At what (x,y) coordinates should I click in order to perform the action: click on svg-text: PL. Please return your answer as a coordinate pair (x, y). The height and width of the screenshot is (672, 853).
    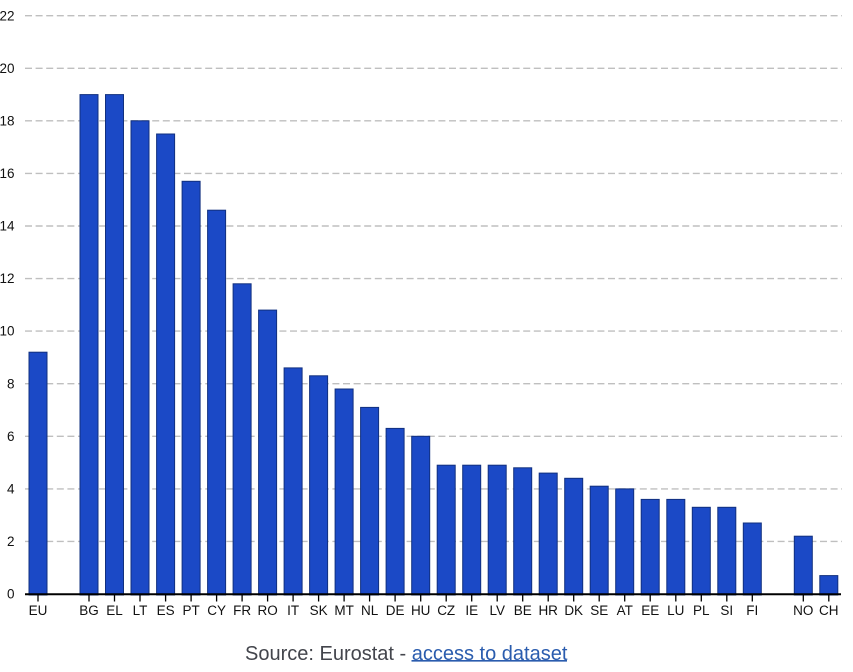
    Looking at the image, I should click on (701, 610).